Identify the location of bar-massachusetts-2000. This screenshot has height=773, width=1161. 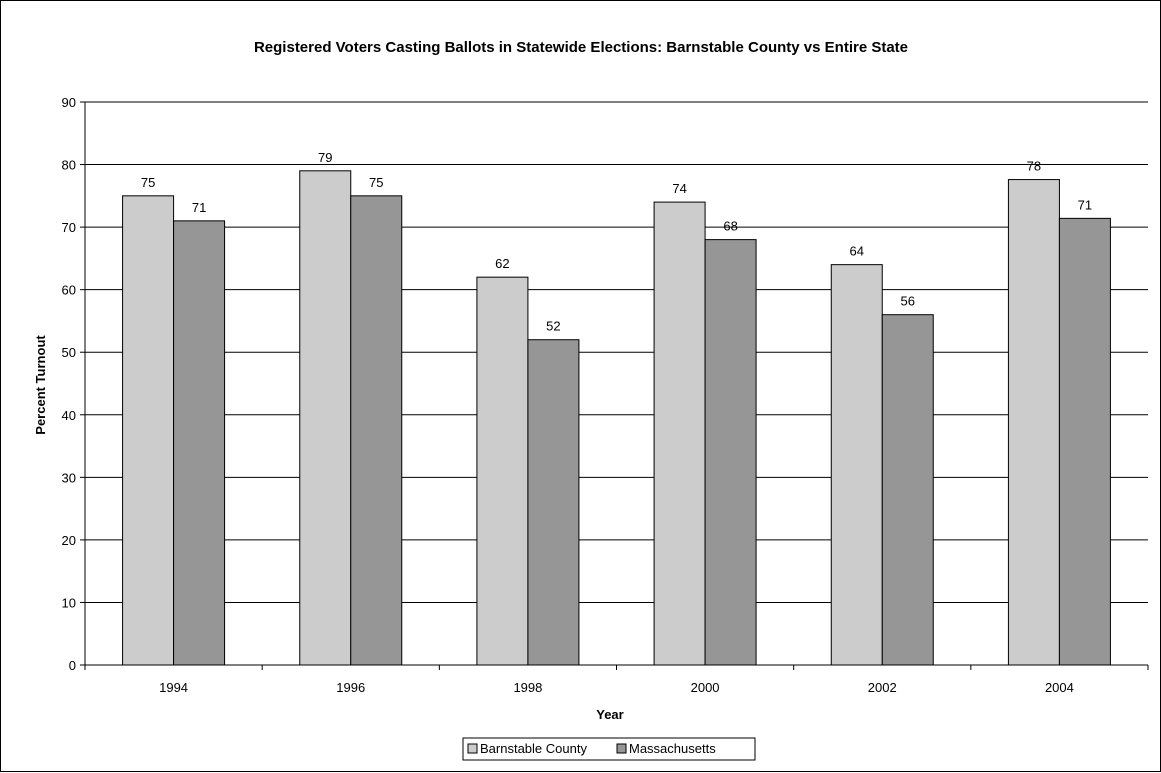
(730, 452).